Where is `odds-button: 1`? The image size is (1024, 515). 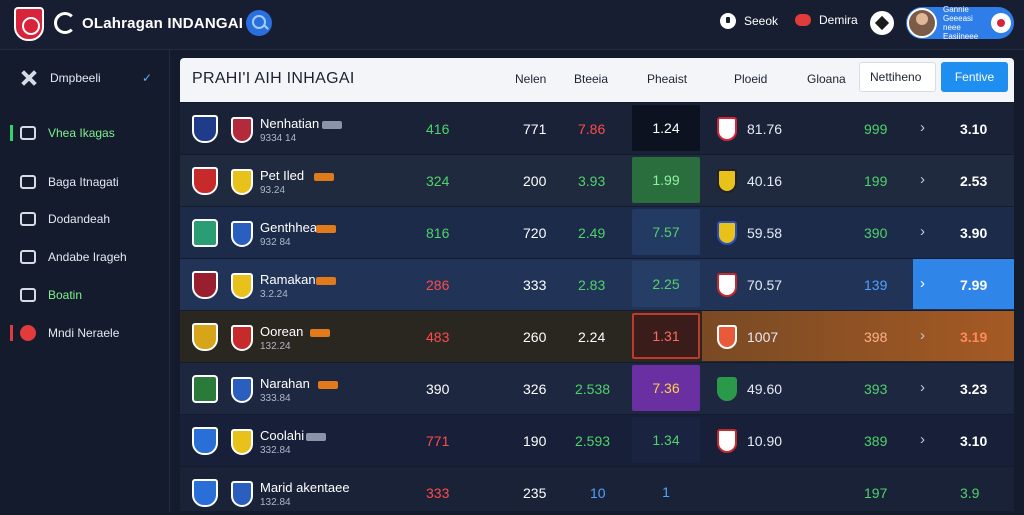
odds-button: 1 is located at coordinates (666, 492).